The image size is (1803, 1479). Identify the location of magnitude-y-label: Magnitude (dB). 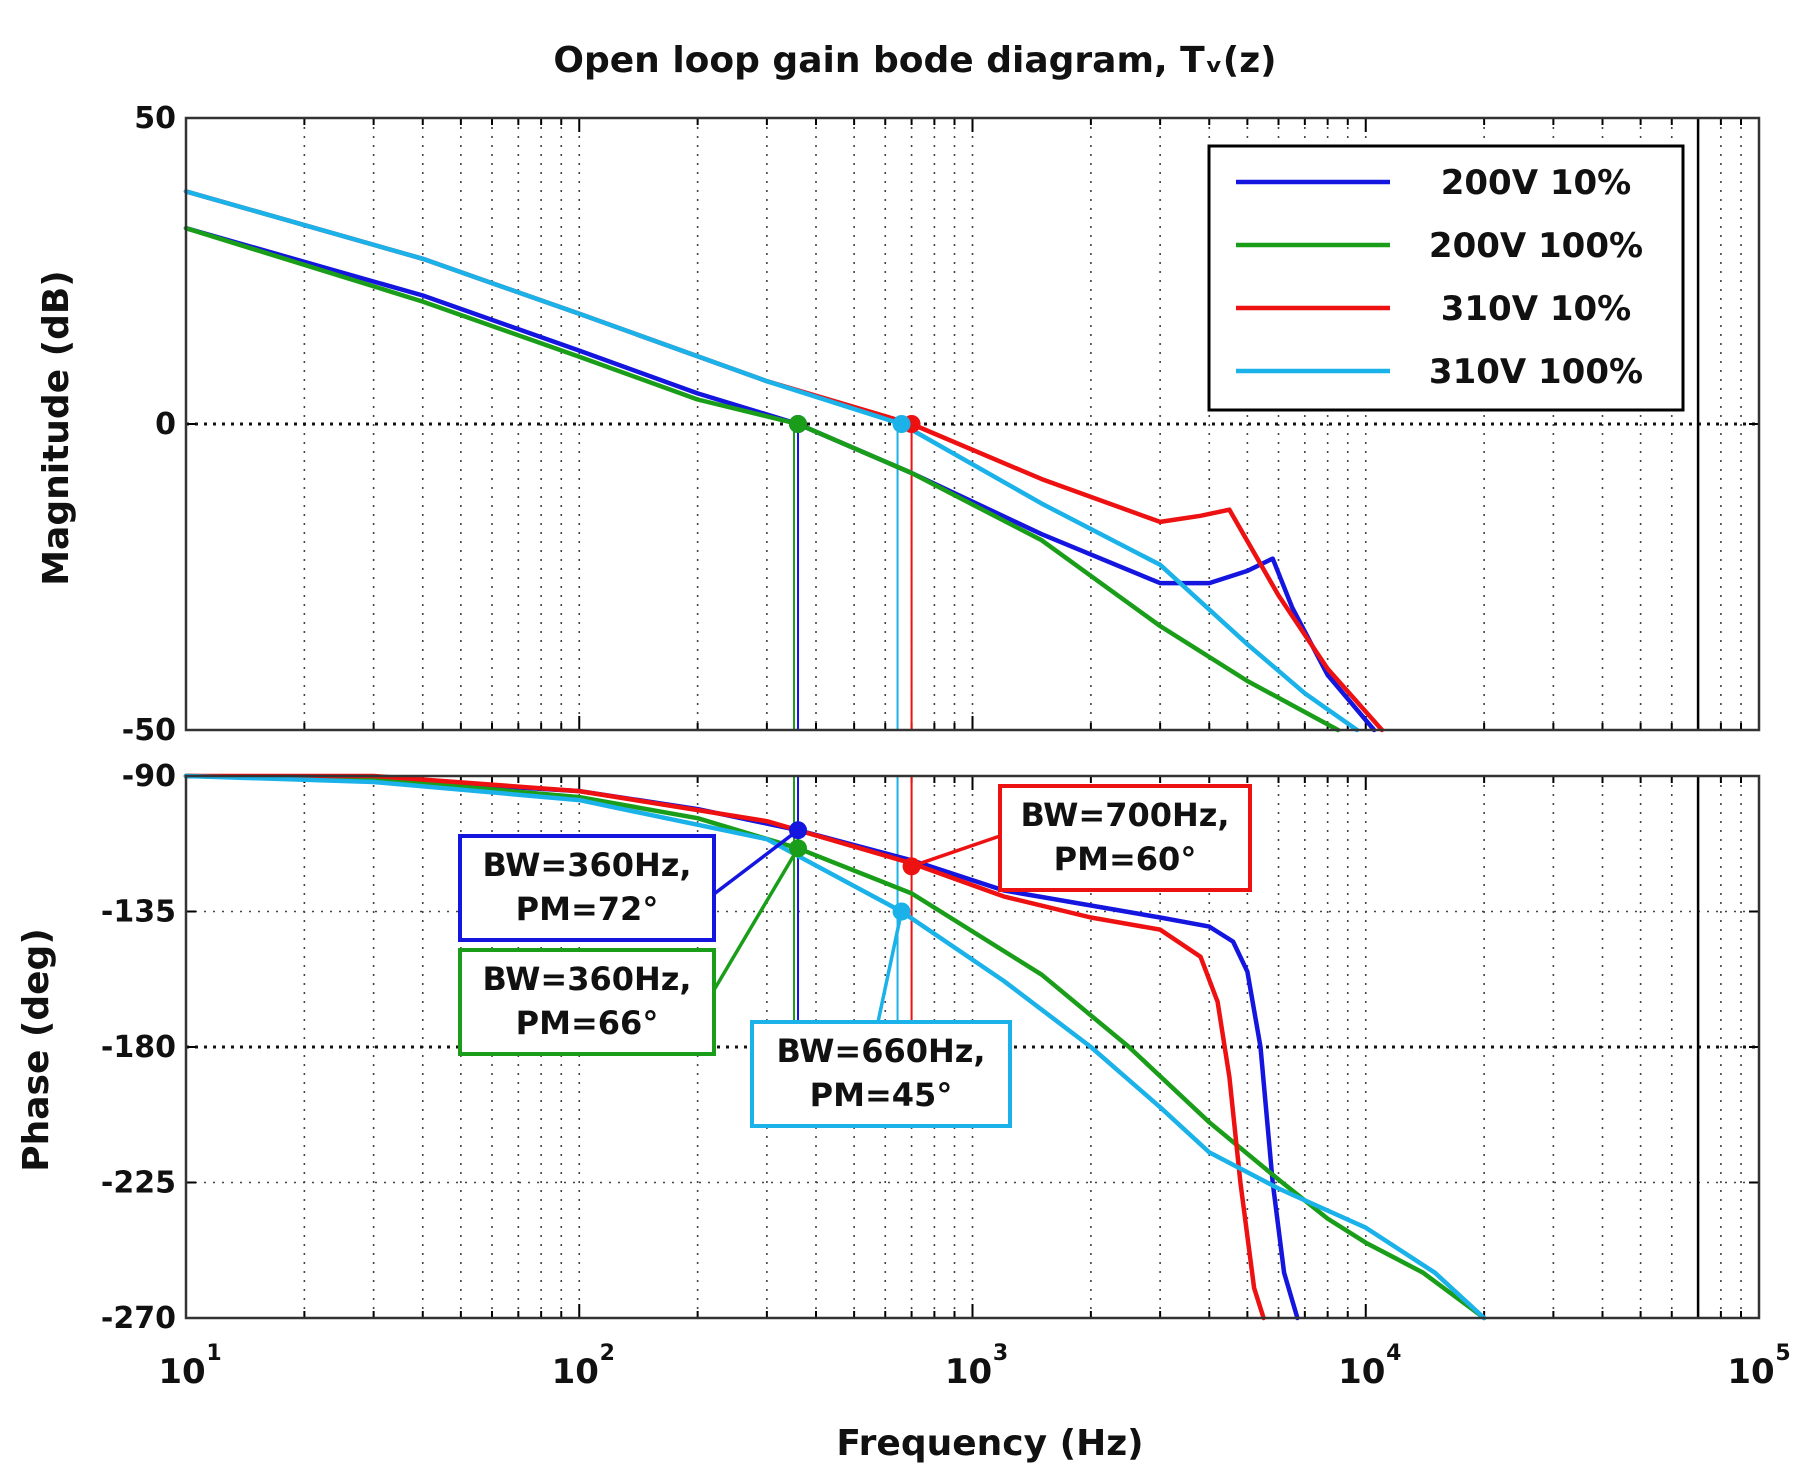
(56, 428).